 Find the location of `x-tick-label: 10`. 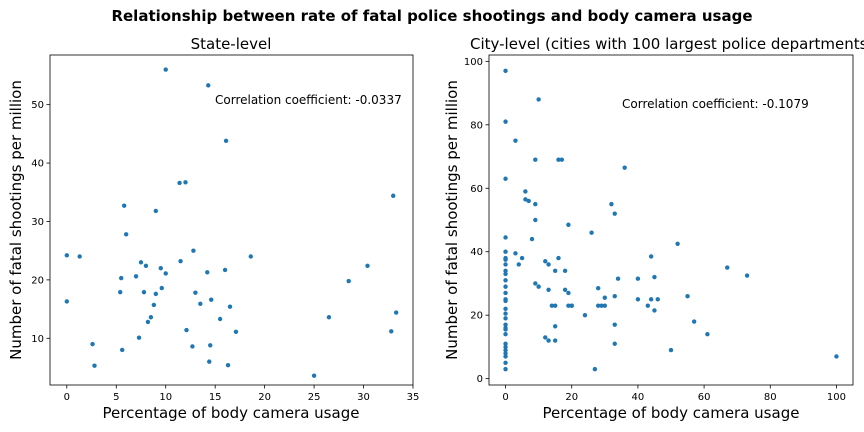

x-tick-label: 10 is located at coordinates (165, 397).